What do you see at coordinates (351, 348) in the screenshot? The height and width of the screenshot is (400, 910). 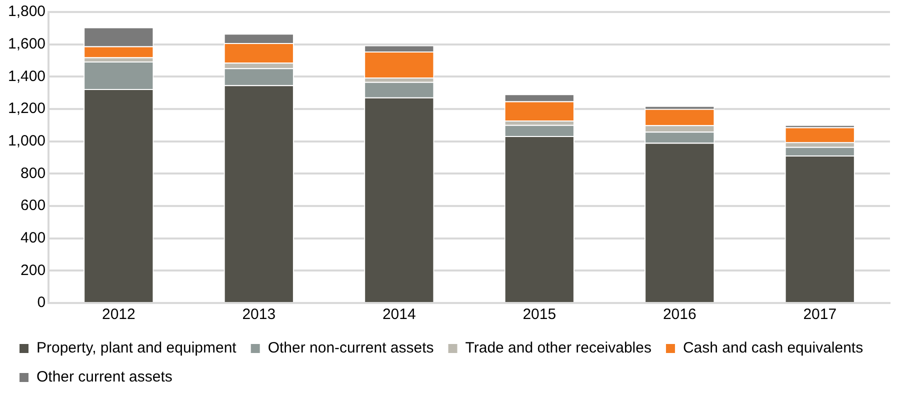 I see `legend-label: Other non-current assets` at bounding box center [351, 348].